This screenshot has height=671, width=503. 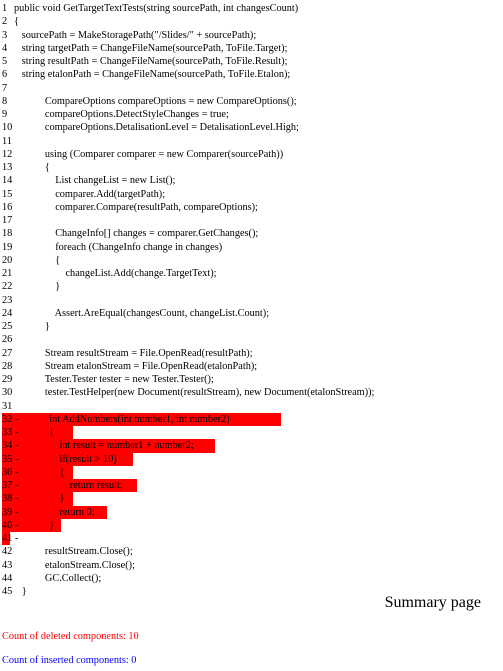 What do you see at coordinates (70, 636) in the screenshot?
I see `deleted-count-text: Count of deleted components: 10` at bounding box center [70, 636].